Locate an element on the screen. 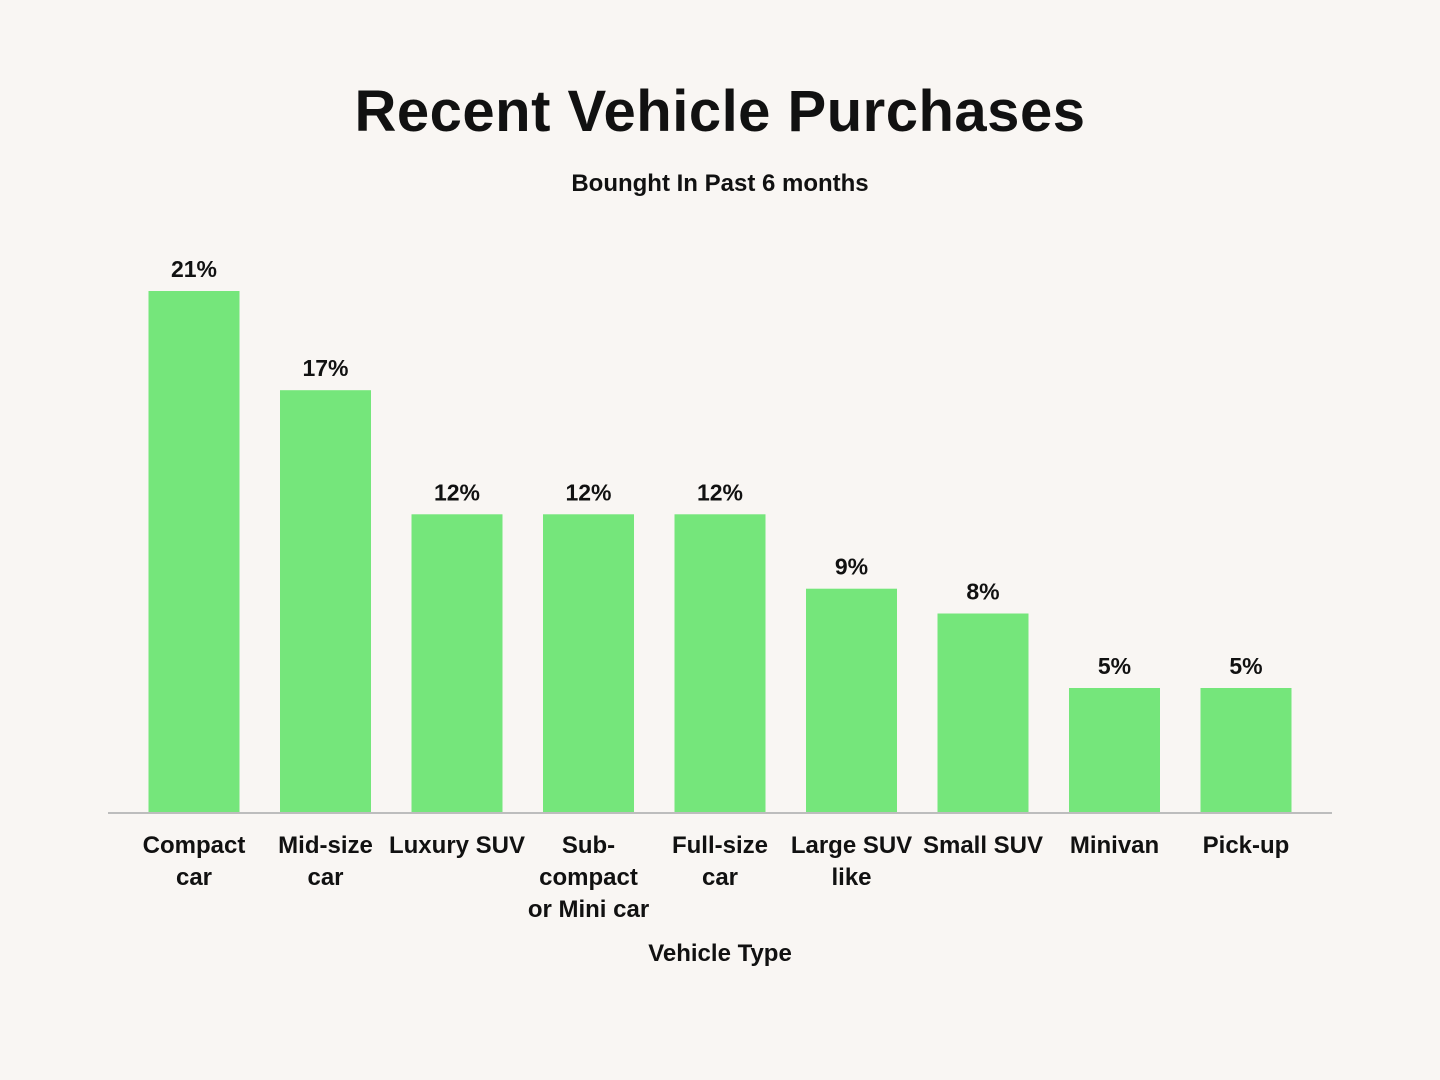 The image size is (1440, 1080). chart-title: Recent Vehicle Purchases is located at coordinates (720, 111).